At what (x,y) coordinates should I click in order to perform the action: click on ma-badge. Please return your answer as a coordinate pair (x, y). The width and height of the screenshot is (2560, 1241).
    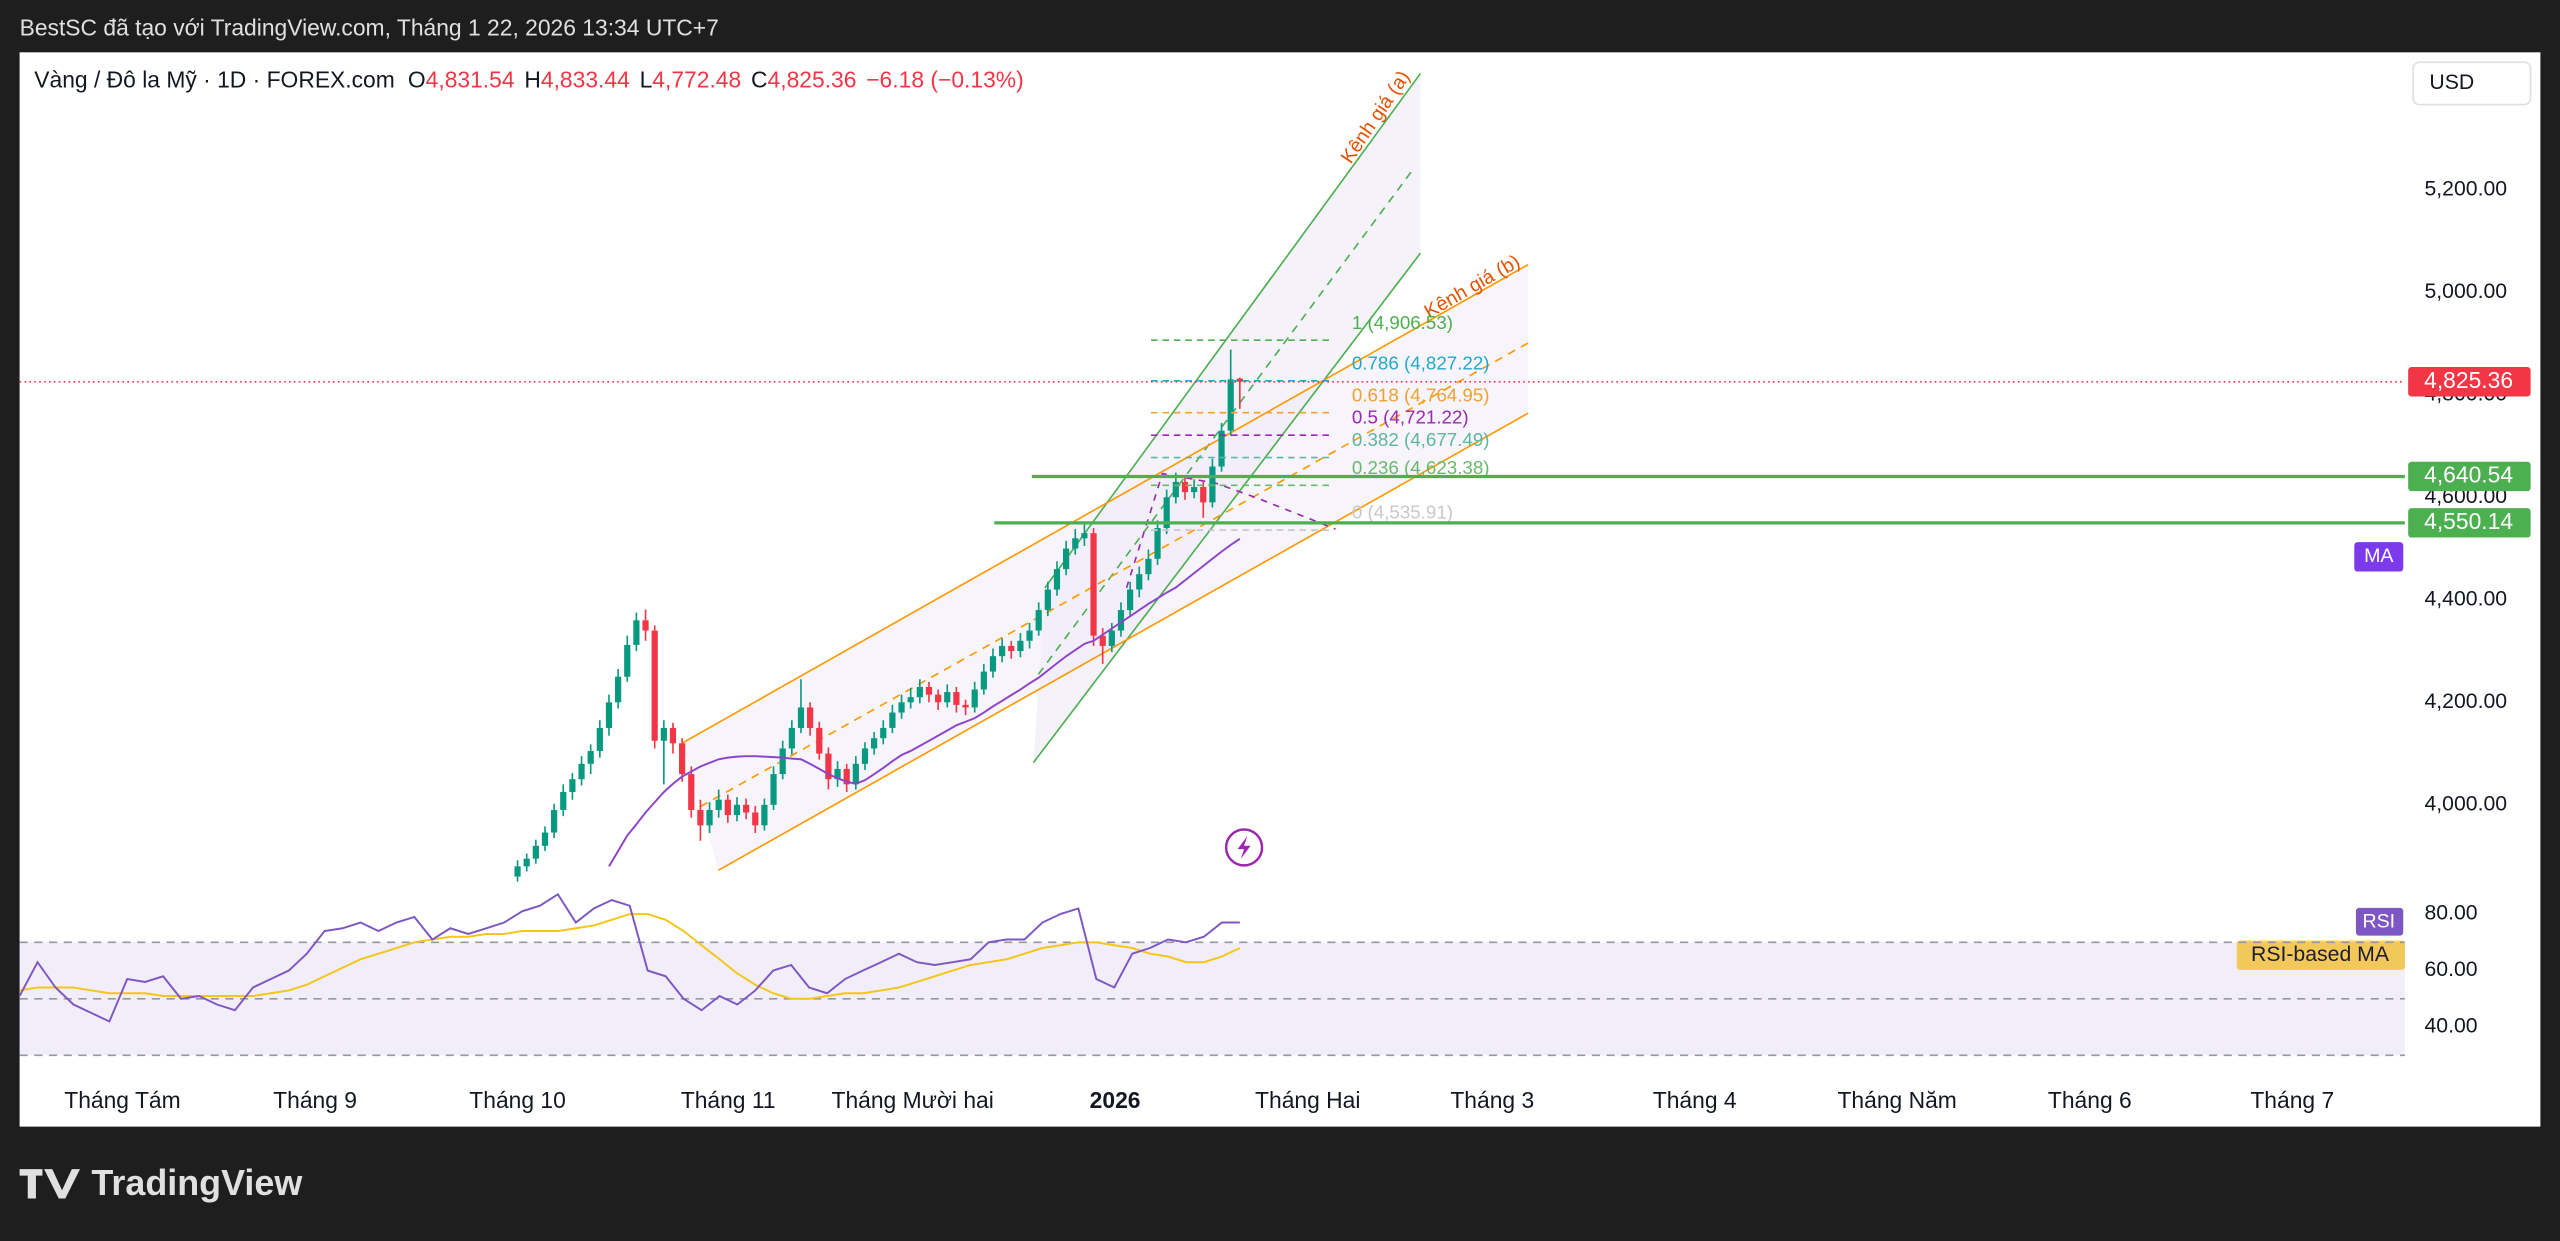
    Looking at the image, I should click on (2379, 557).